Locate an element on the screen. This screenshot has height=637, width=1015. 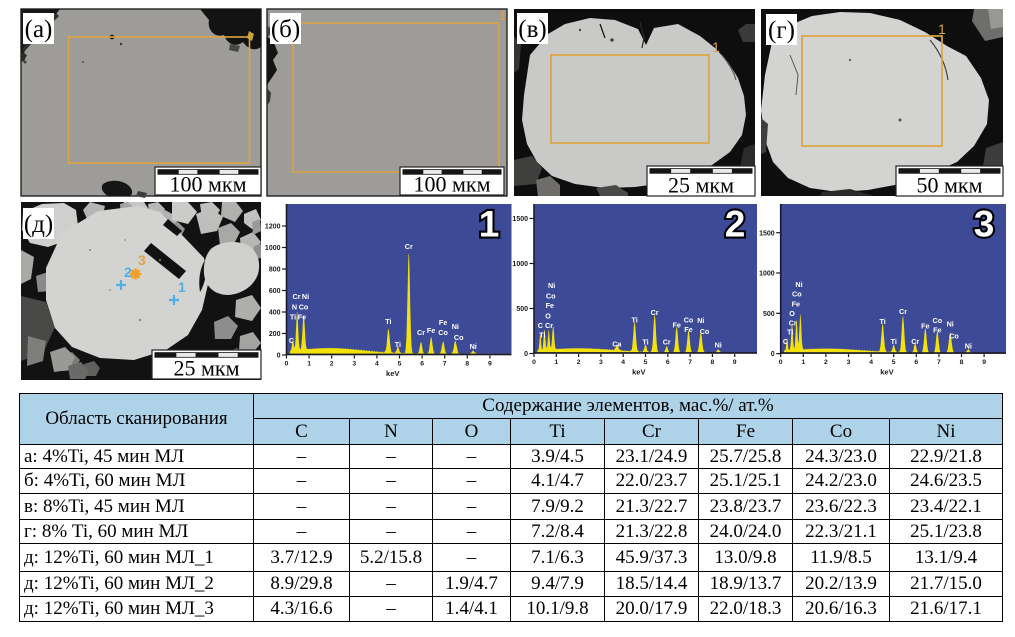
svg-text: (а) is located at coordinates (39, 29).